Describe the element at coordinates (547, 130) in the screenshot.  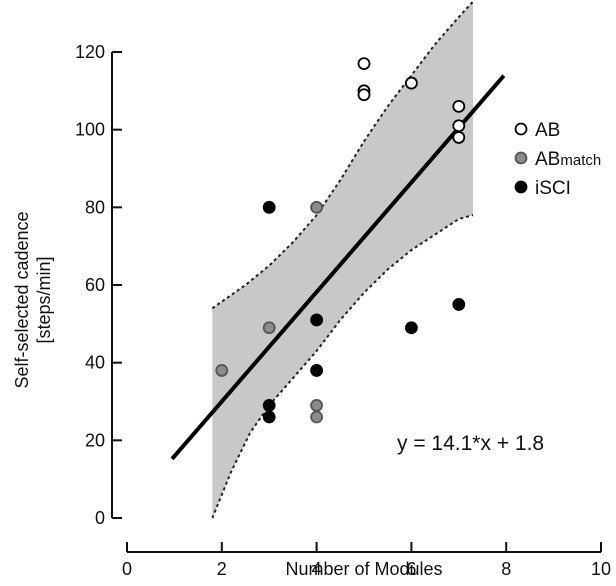
I see `legend-label: AB` at that location.